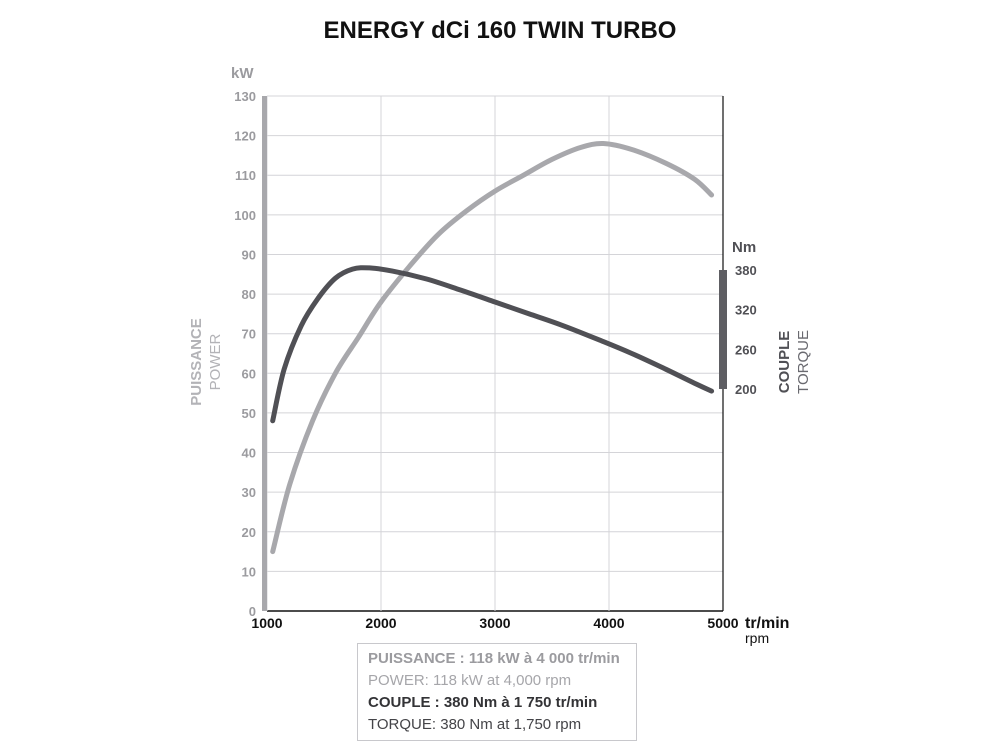 This screenshot has width=1000, height=750. I want to click on left-axis-ticks: 0 10 20 30 40 50 60 70 80 90 100 110 120 130, so click(245, 354).